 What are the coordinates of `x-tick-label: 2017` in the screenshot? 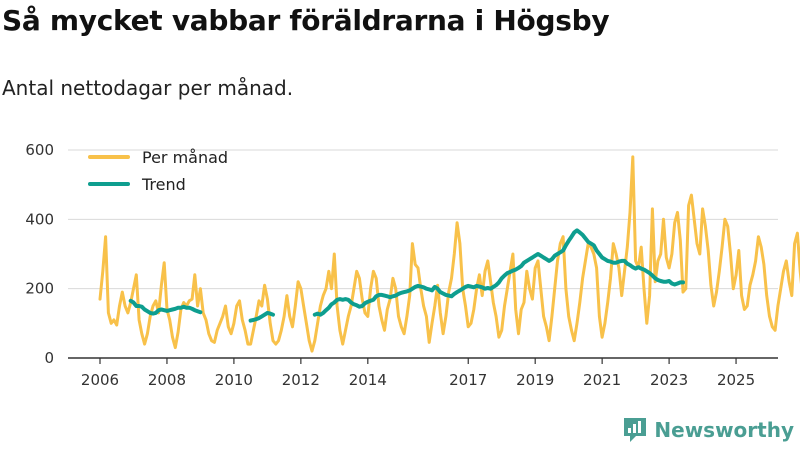 It's located at (468, 380).